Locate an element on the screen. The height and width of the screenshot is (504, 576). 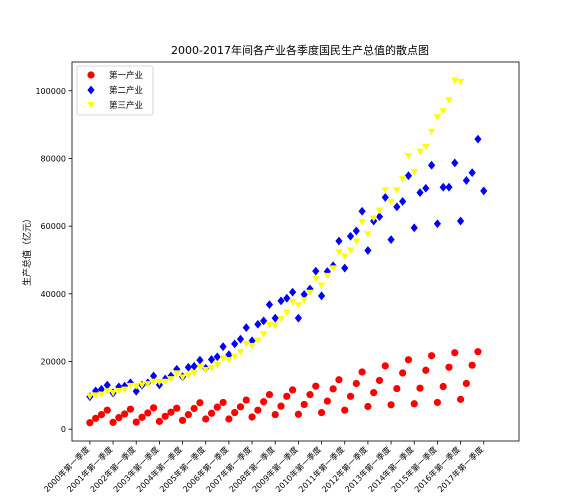
y-axis-label: 生产总值（亿元） is located at coordinates (27, 250).